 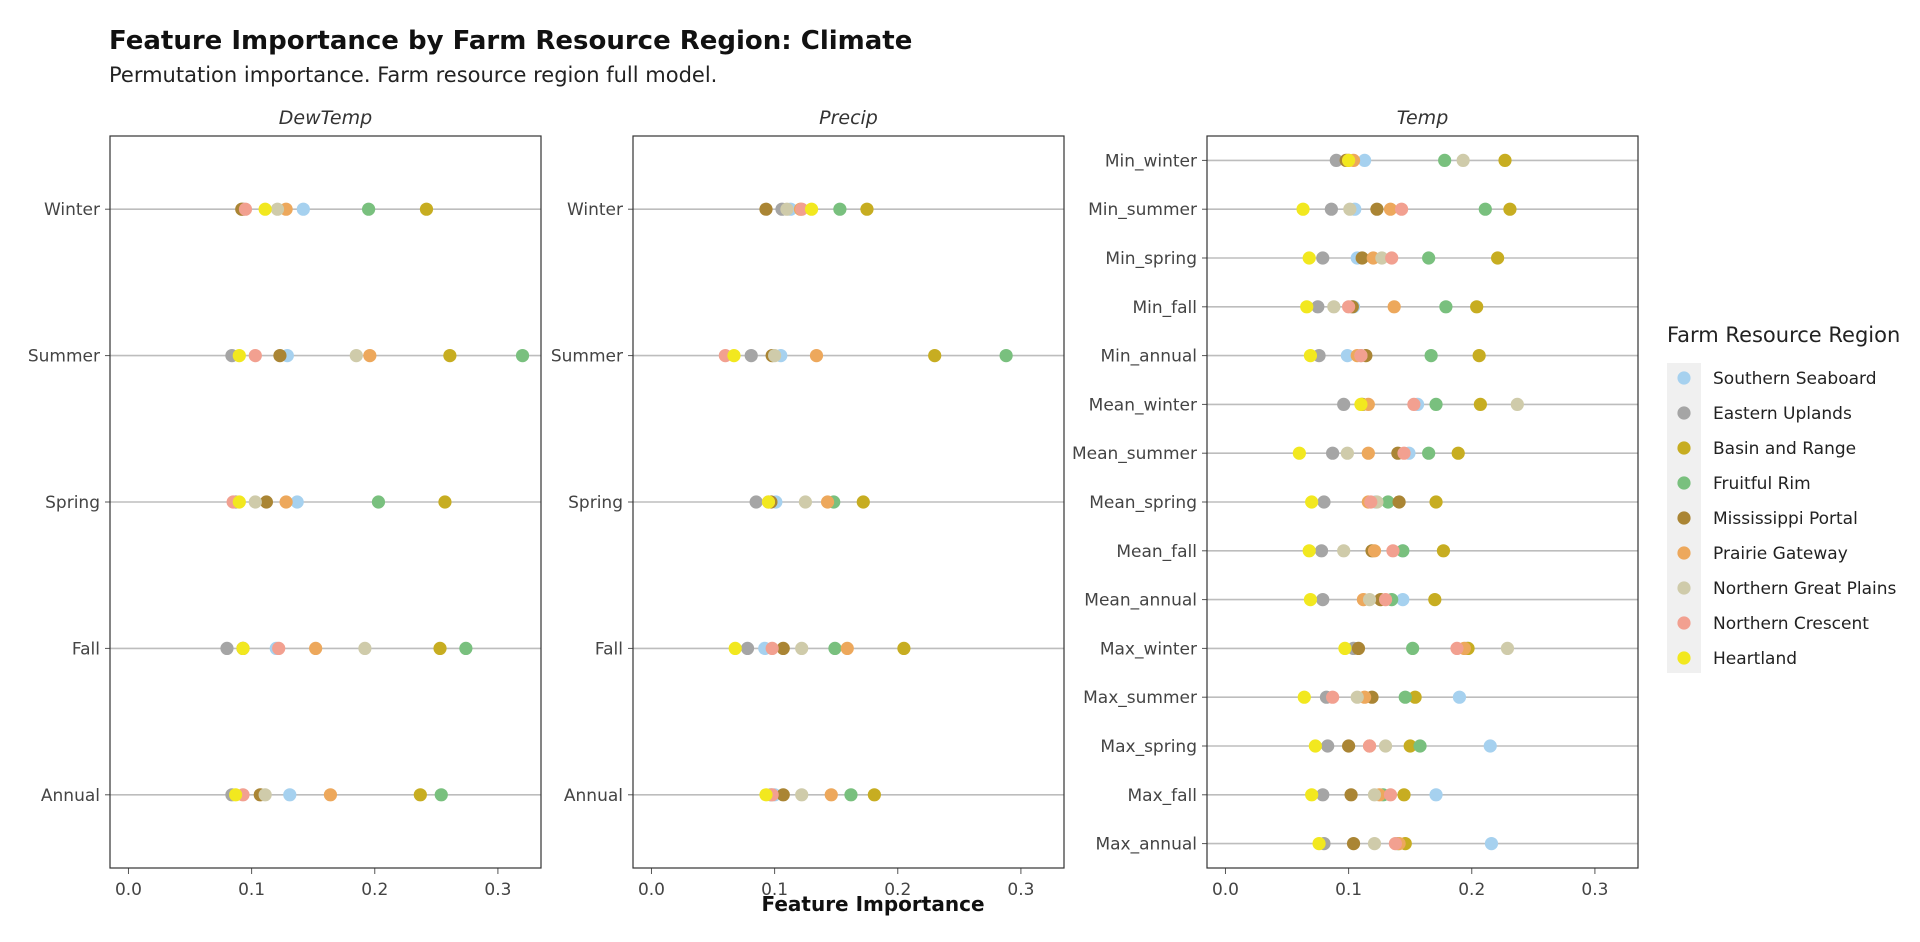 I want to click on point-northern-crescent: Northern Crescent: 0.145, so click(x=1404, y=453).